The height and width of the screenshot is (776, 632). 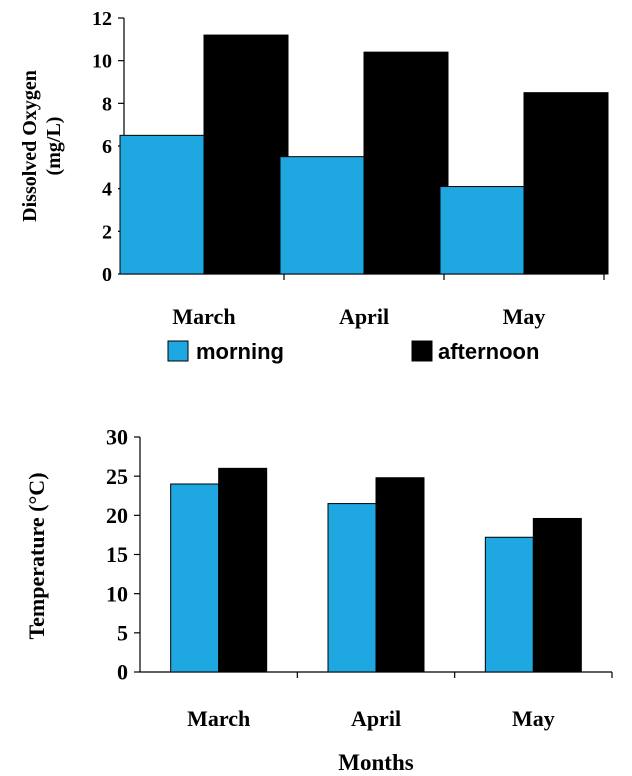 What do you see at coordinates (42, 146) in the screenshot?
I see `y-axis-title: Dissolved Oxygen (mg/L)` at bounding box center [42, 146].